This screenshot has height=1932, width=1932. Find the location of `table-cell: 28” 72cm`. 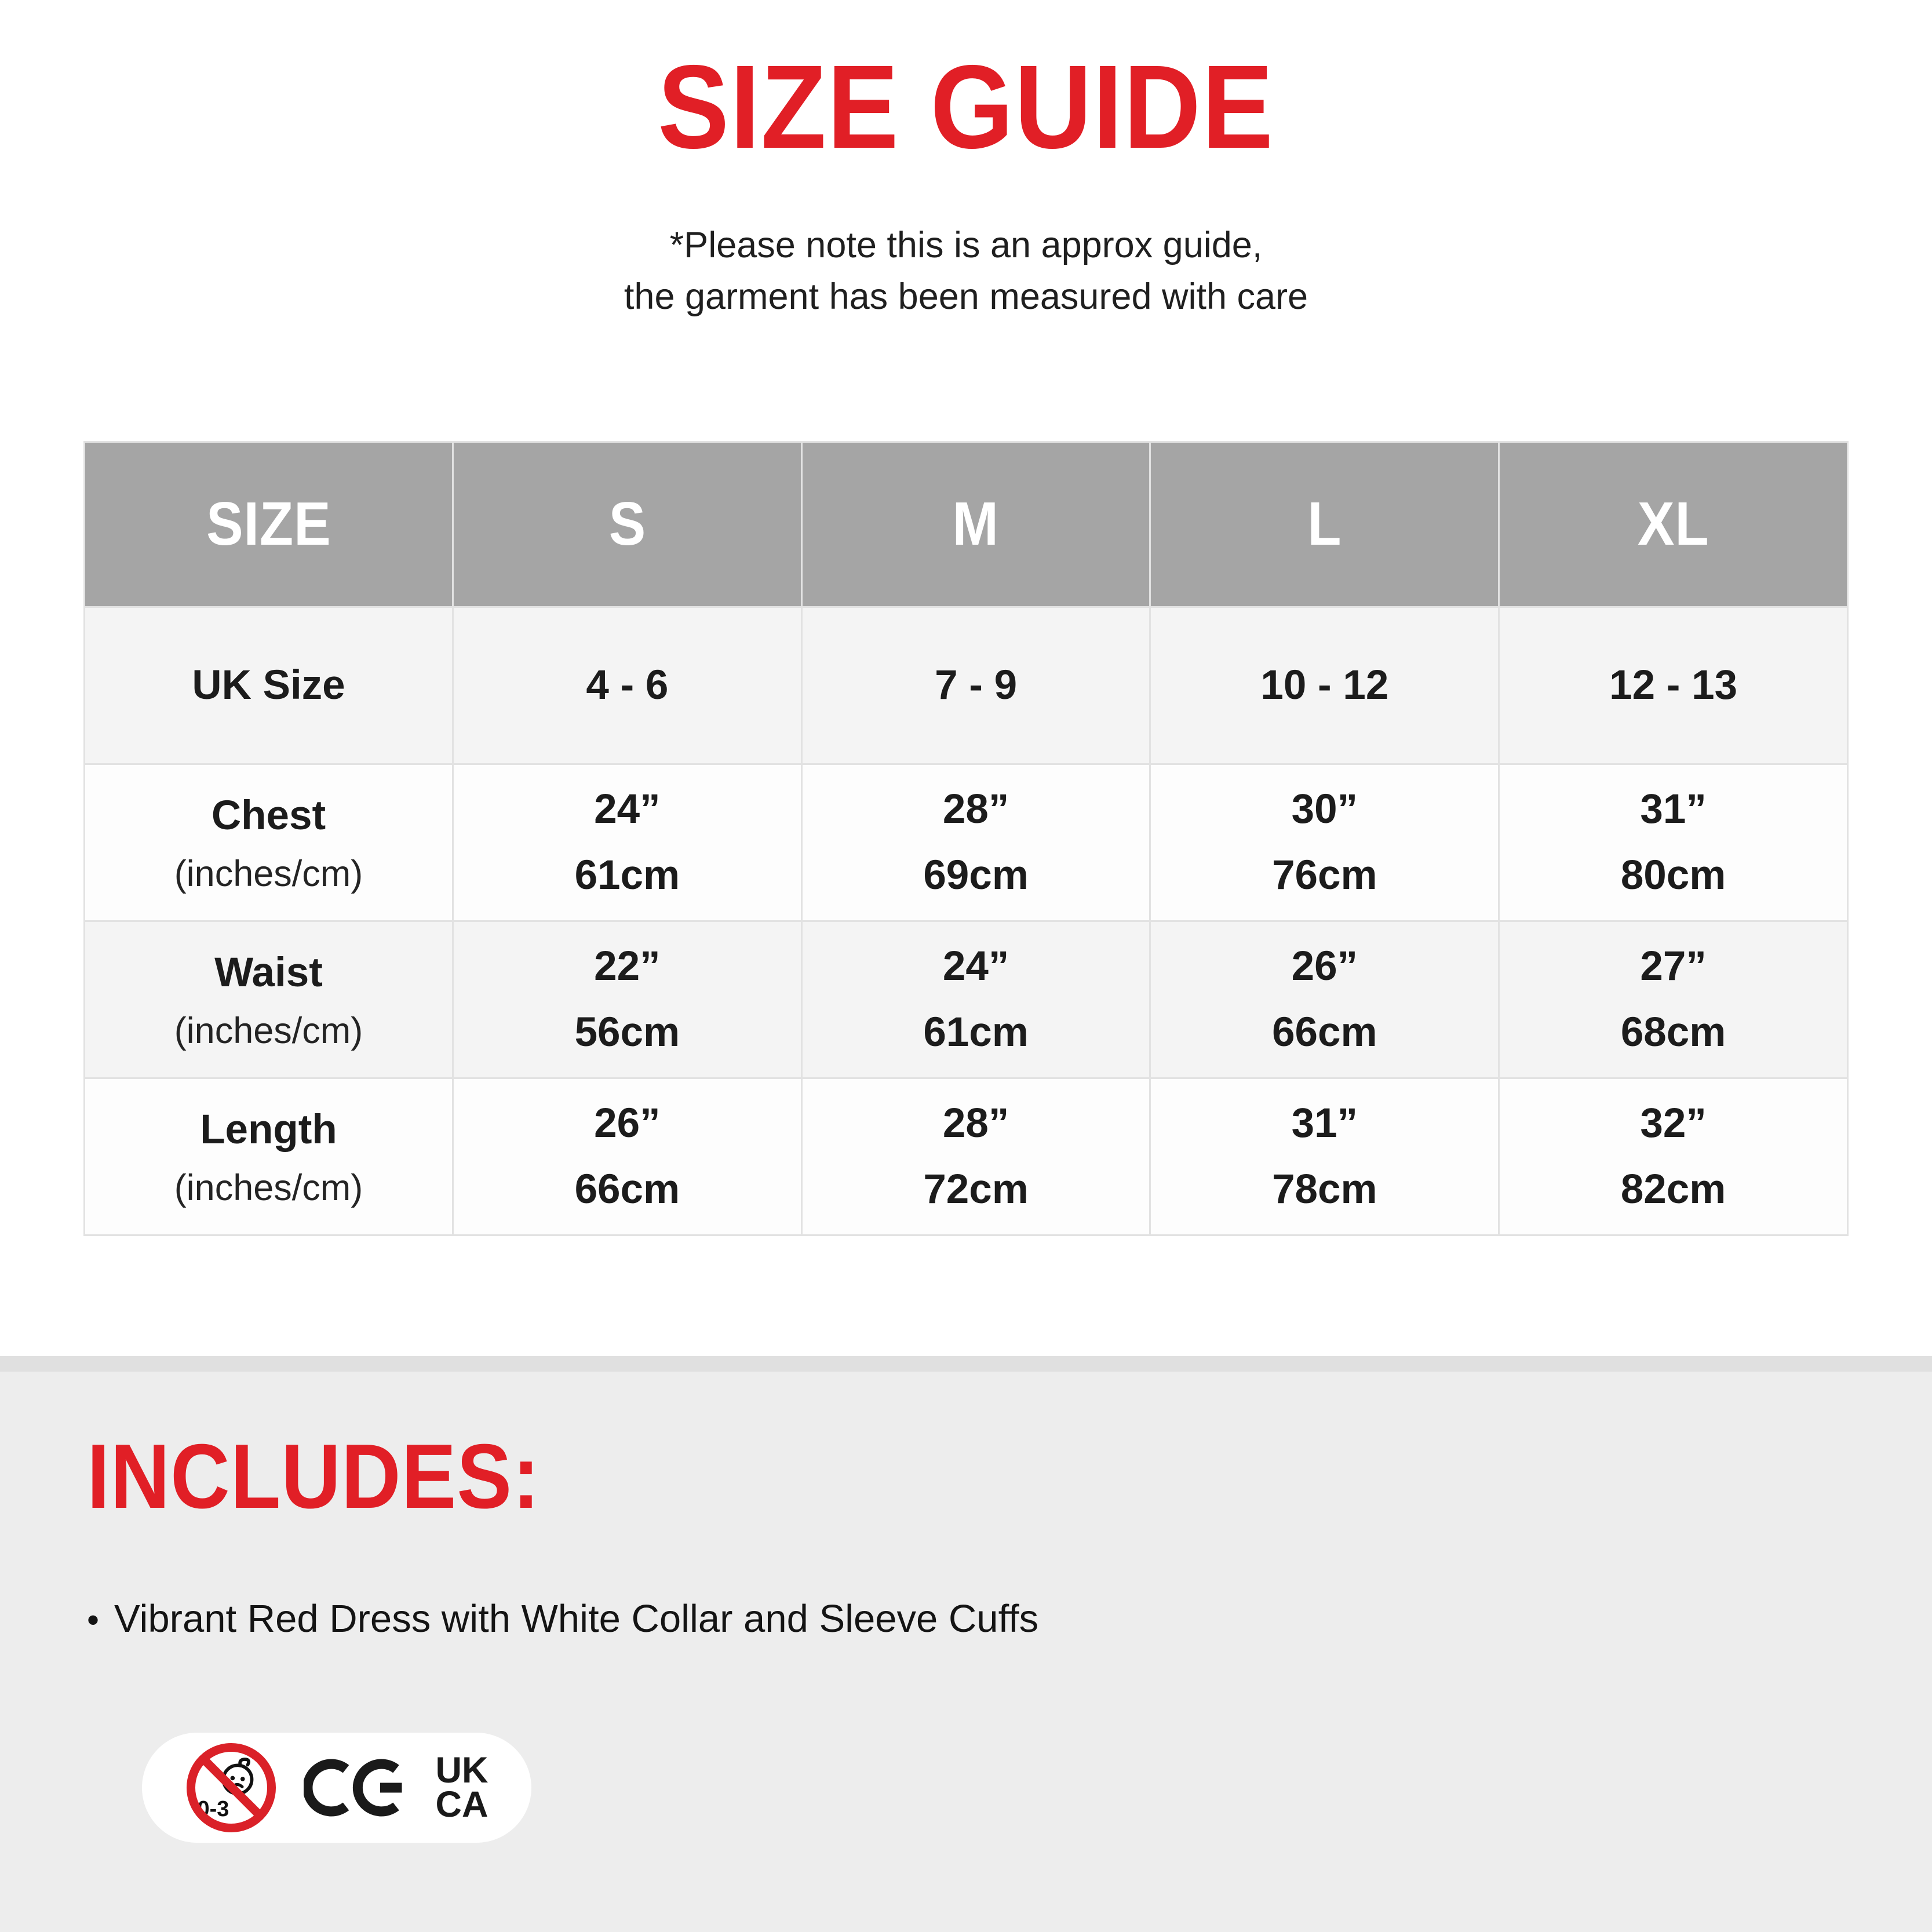

table-cell: 28” 72cm is located at coordinates (975, 1156).